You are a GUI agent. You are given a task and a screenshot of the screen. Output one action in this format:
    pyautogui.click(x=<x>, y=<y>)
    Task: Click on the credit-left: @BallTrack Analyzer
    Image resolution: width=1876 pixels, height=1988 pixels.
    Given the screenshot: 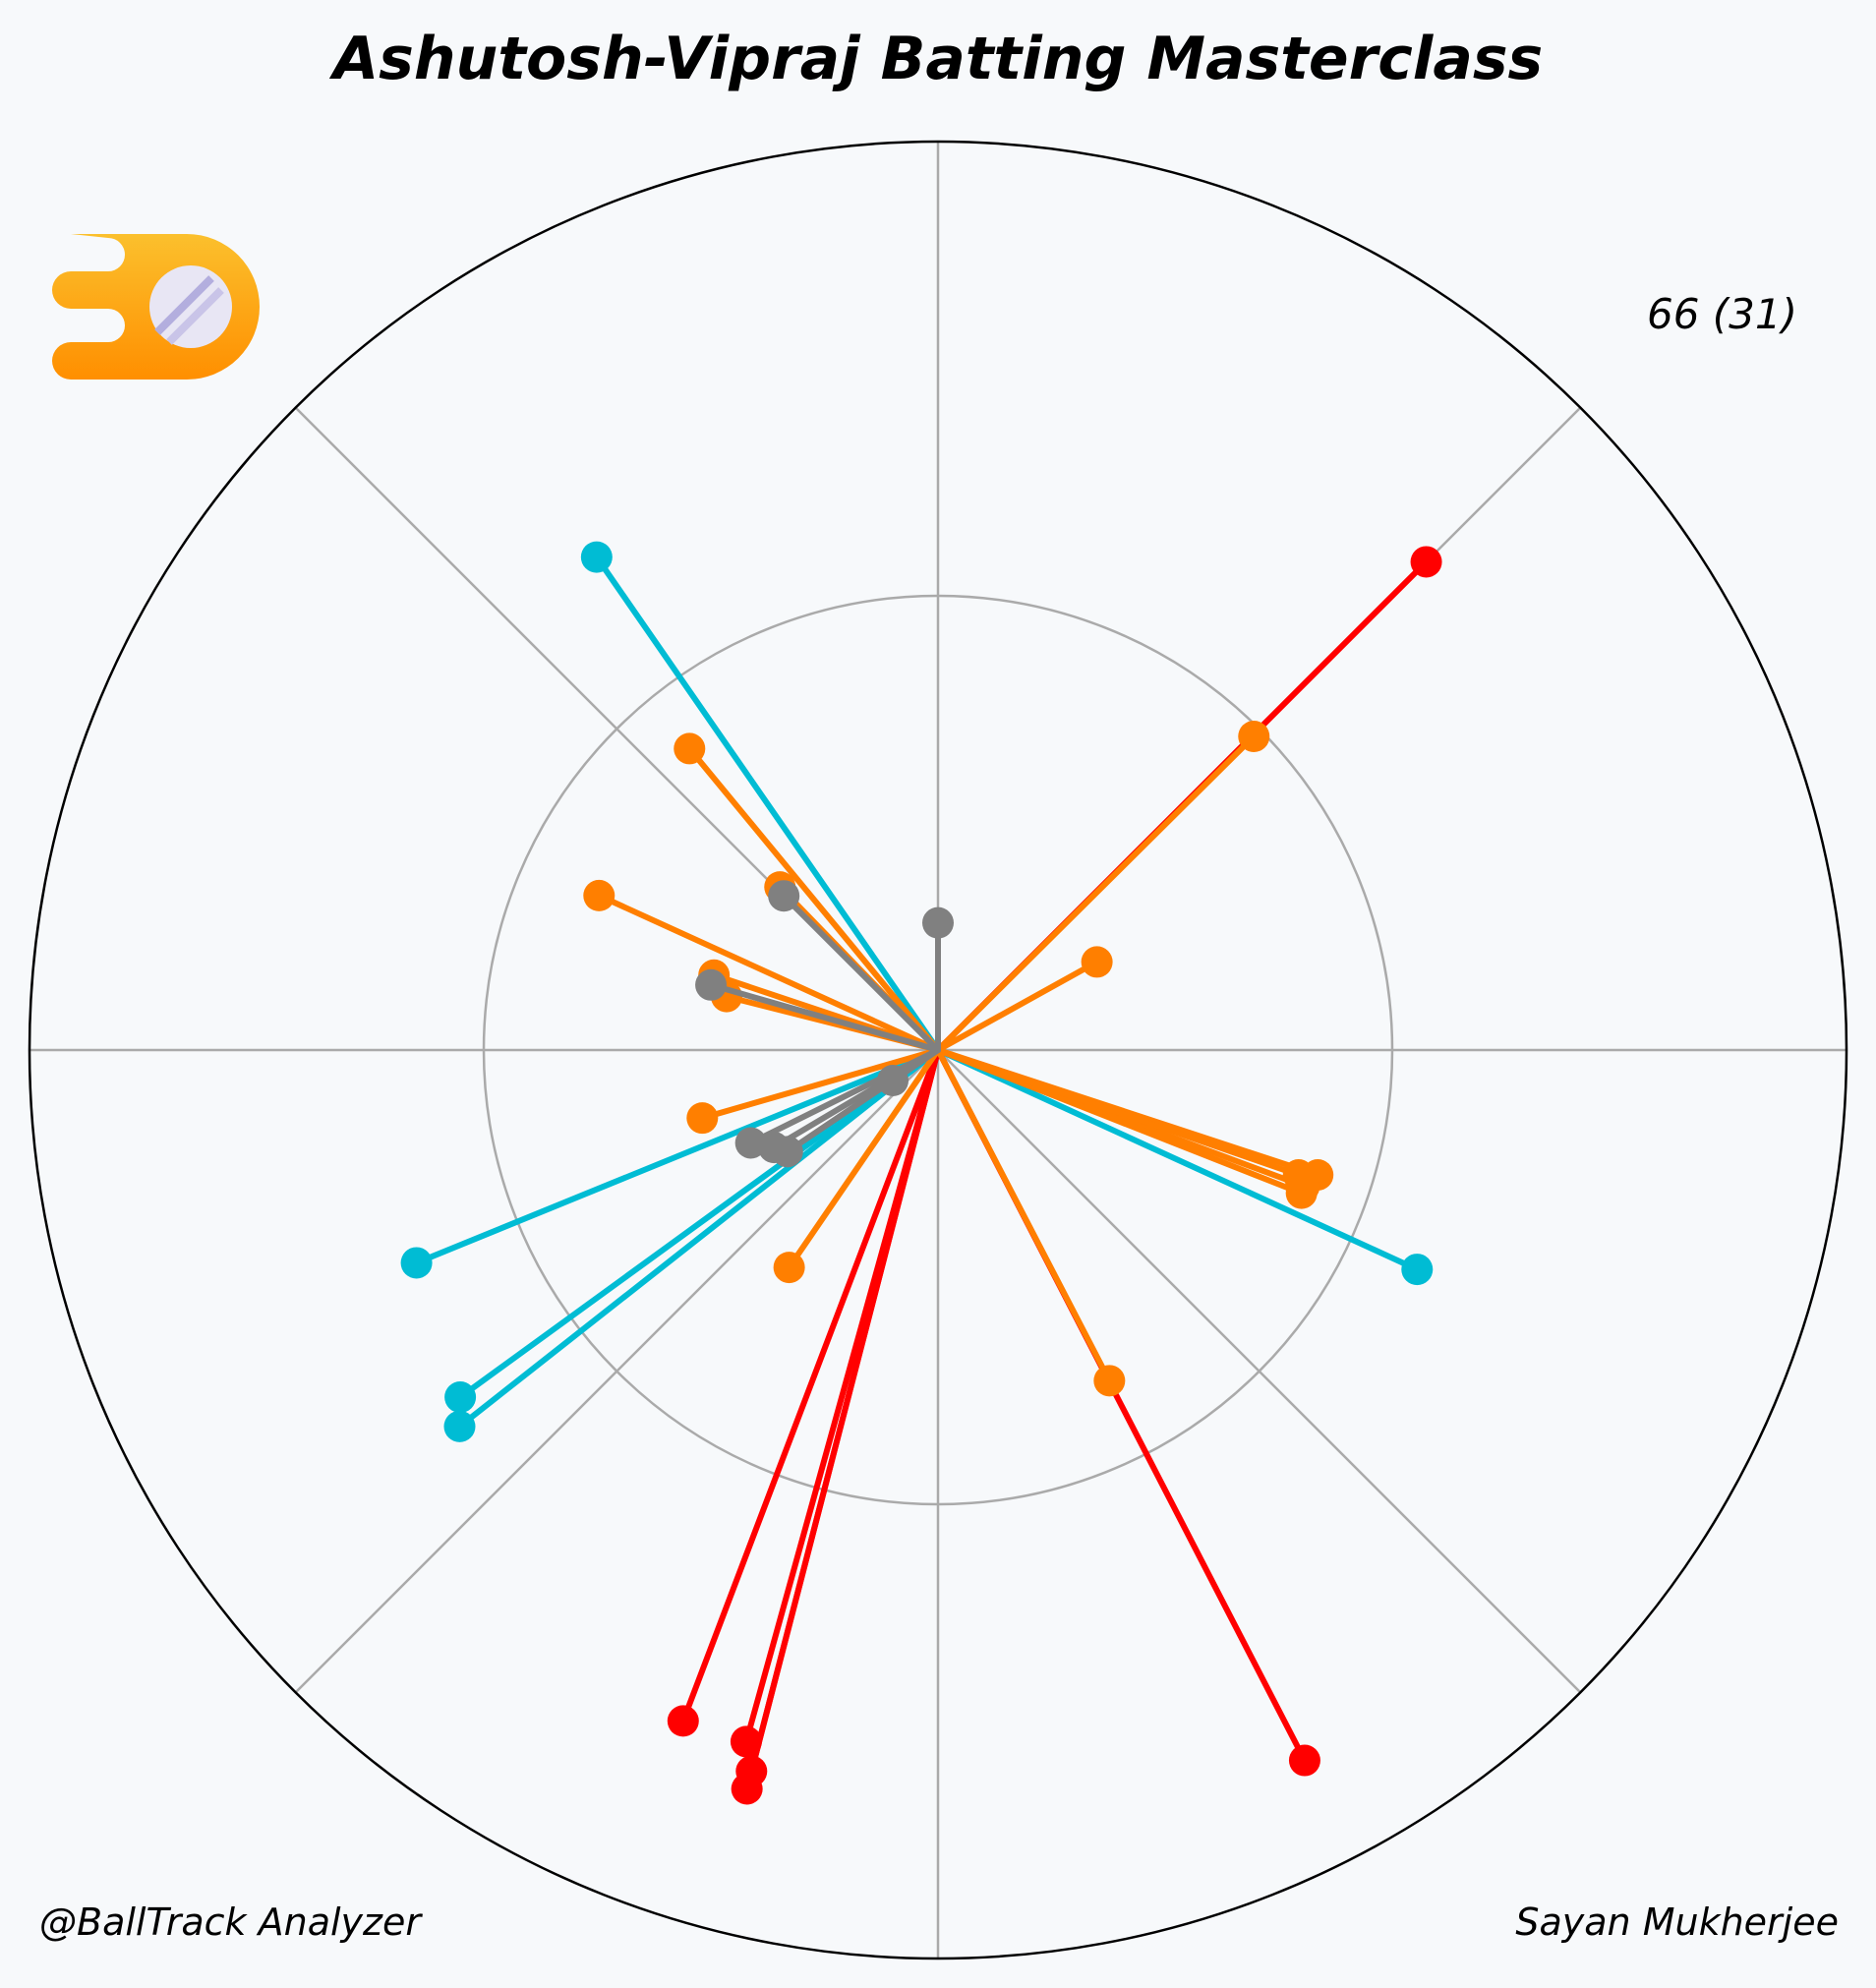 What is the action you would take?
    pyautogui.click(x=231, y=1922)
    